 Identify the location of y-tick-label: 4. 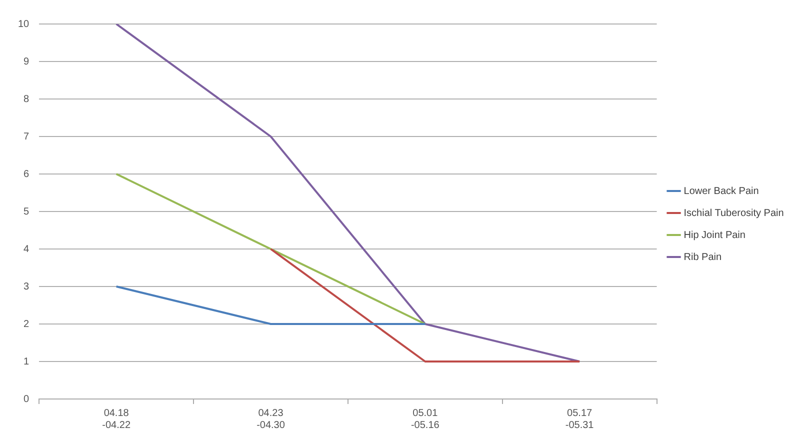
(27, 249).